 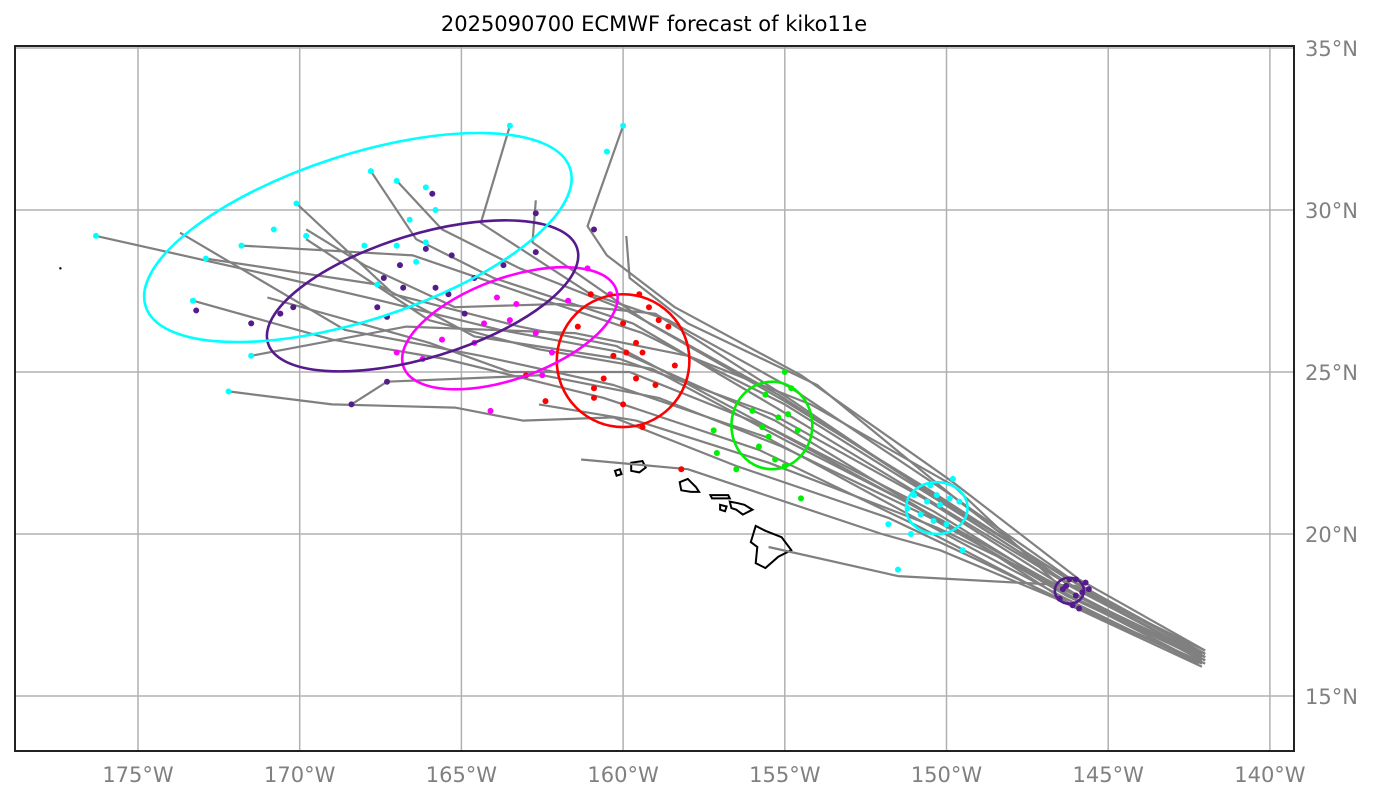 What do you see at coordinates (1331, 49) in the screenshot?
I see `y-tick-label: 35°N` at bounding box center [1331, 49].